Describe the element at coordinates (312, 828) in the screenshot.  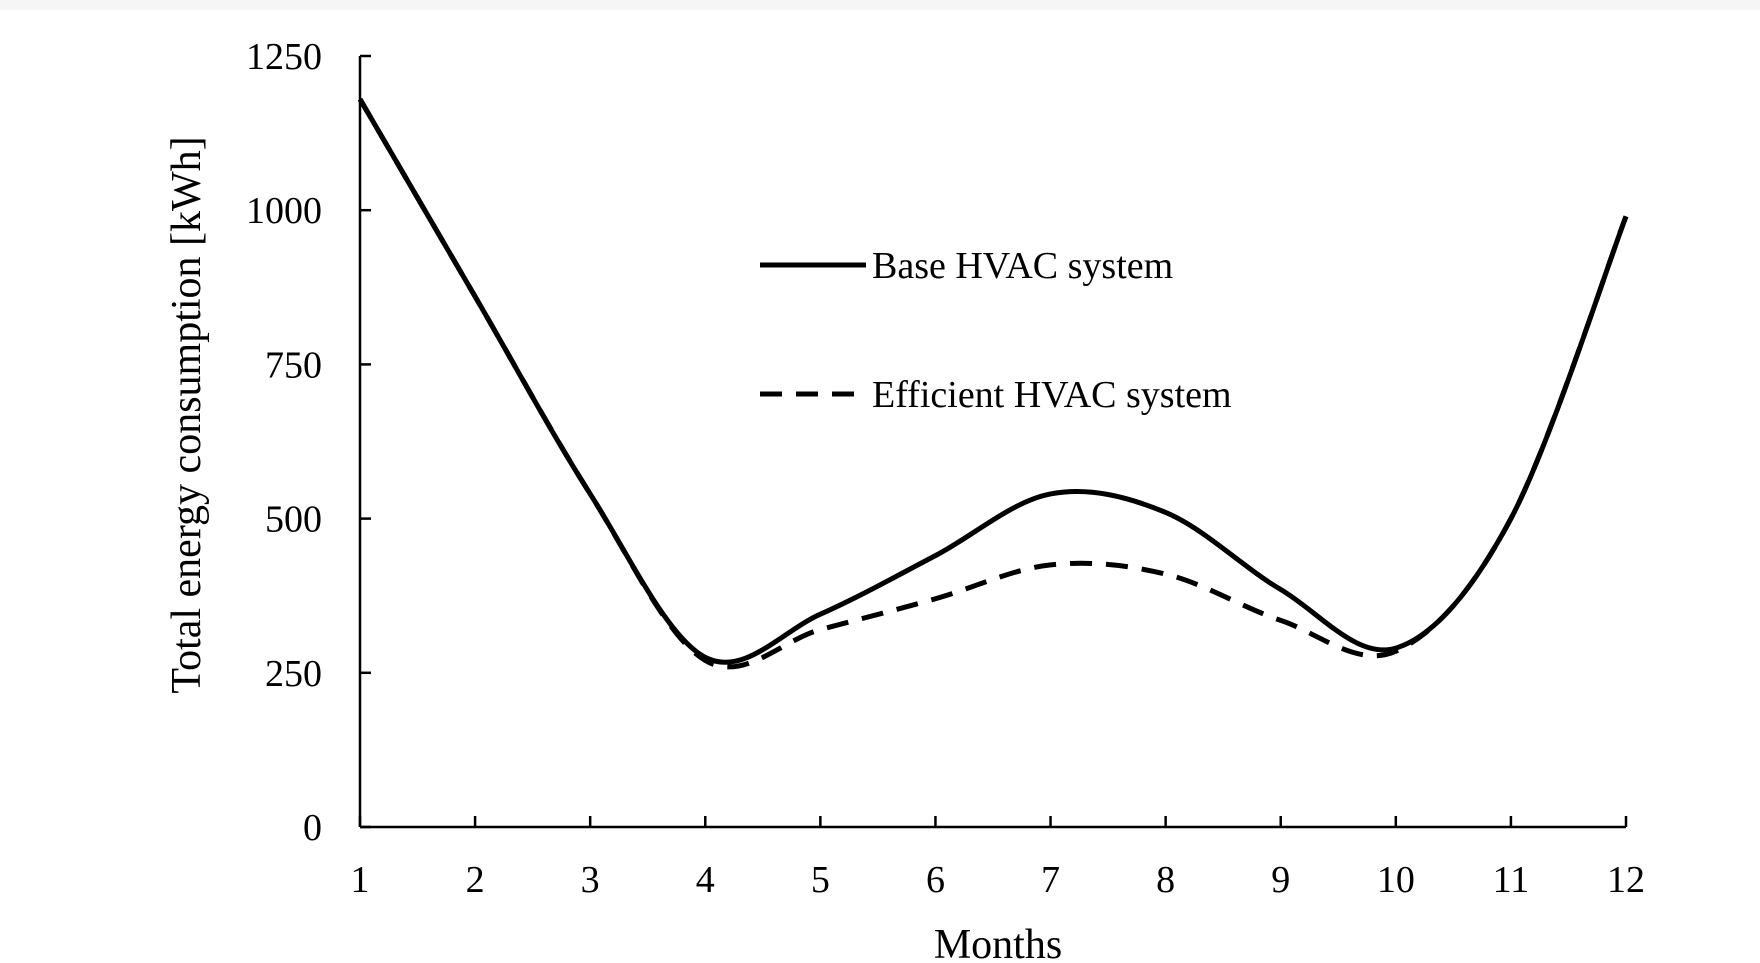
I see `y-tick-label: 0` at that location.